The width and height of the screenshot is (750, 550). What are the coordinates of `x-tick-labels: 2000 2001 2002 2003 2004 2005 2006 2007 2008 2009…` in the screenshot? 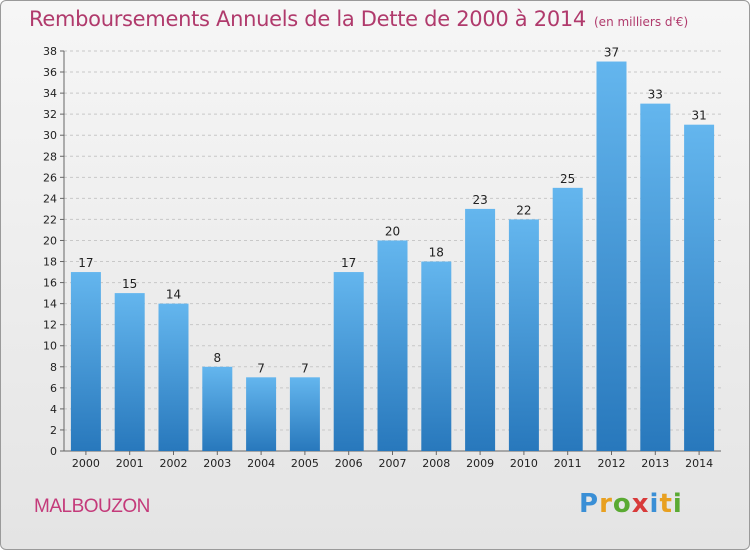 It's located at (392, 463).